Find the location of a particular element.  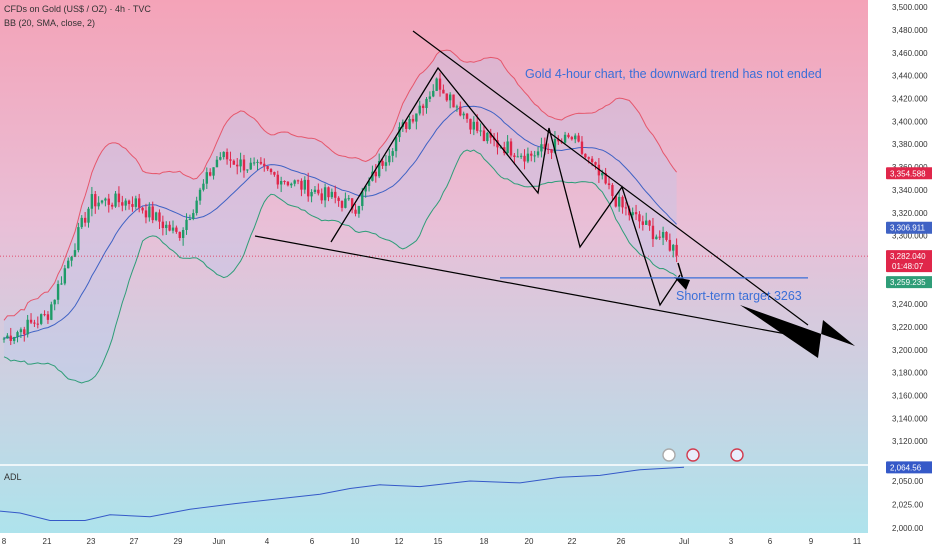

adl-label: ADL is located at coordinates (13, 477).